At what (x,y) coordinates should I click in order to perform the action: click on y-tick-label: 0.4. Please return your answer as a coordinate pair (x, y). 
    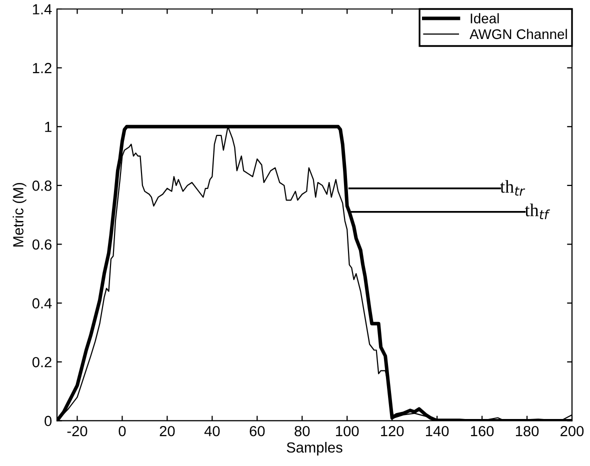
    Looking at the image, I should click on (42, 303).